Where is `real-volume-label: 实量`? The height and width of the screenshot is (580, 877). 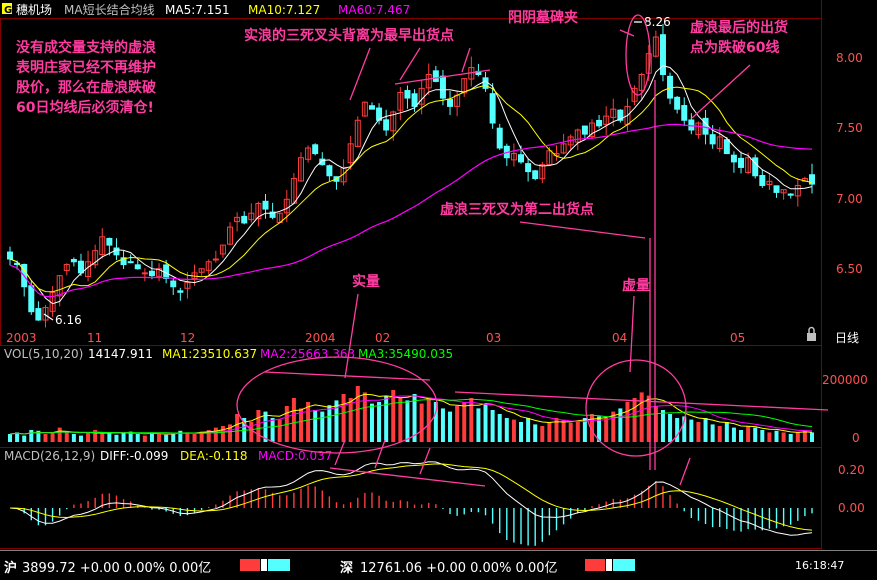
real-volume-label: 实量 is located at coordinates (366, 281).